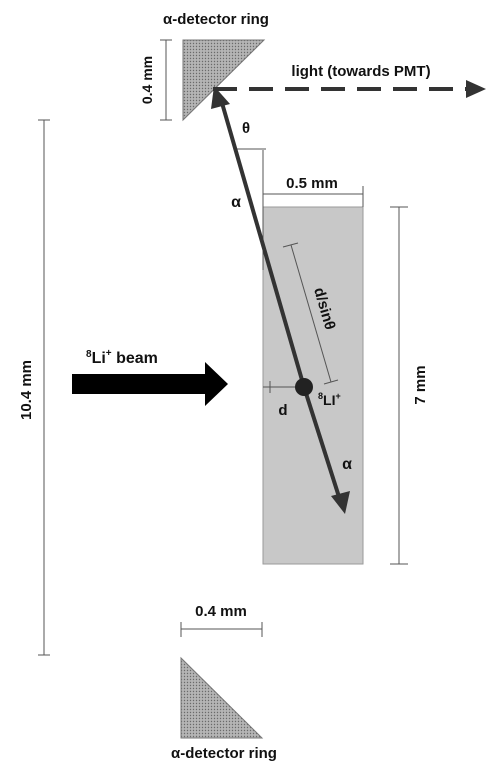 This screenshot has height=763, width=503. I want to click on target-height-label: 7 mm, so click(420, 384).